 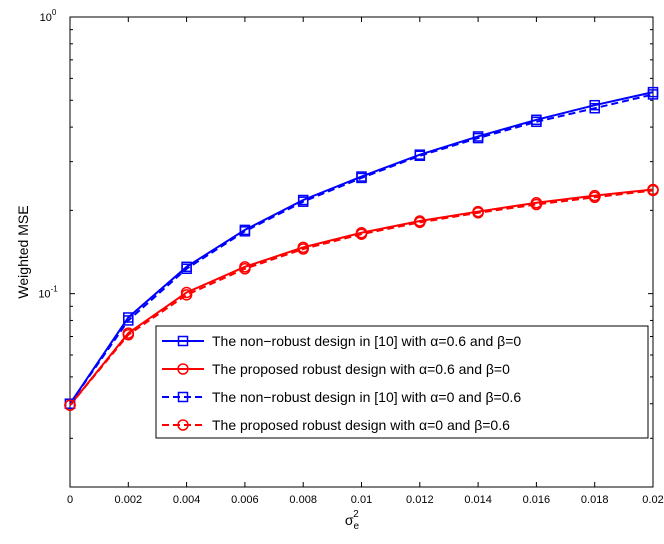 I want to click on x-tick-label: 0.02, so click(x=652, y=500).